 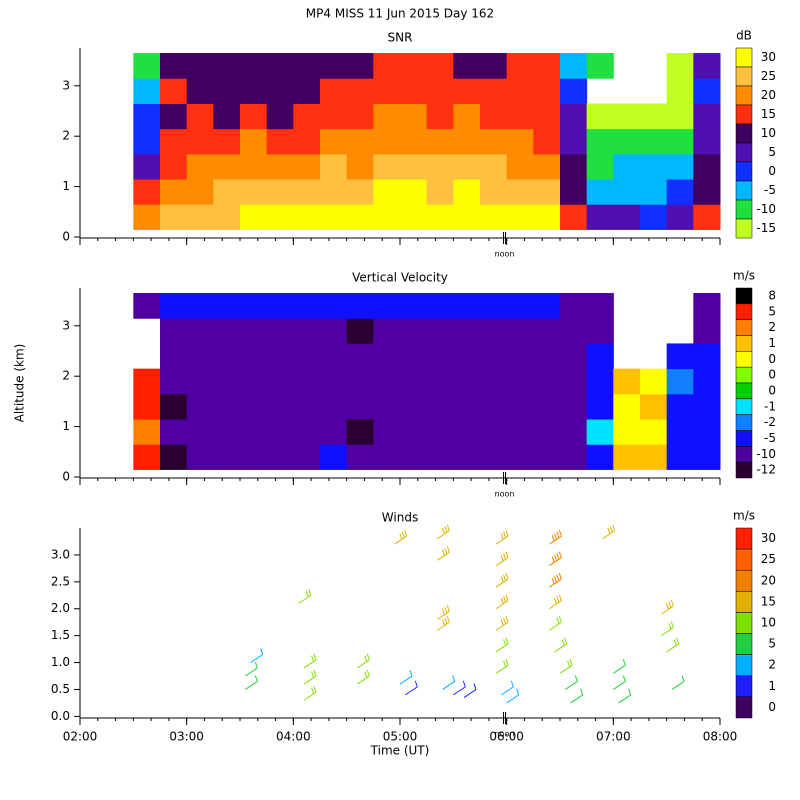 What do you see at coordinates (400, 14) in the screenshot?
I see `page-title: MP4 MISS 11 Jun 2015 Day 162` at bounding box center [400, 14].